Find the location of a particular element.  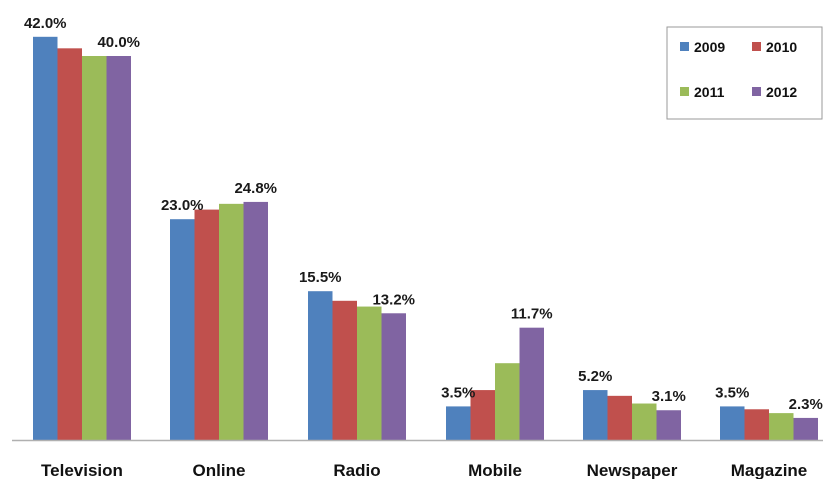

bar-online-2009 is located at coordinates (182, 329).